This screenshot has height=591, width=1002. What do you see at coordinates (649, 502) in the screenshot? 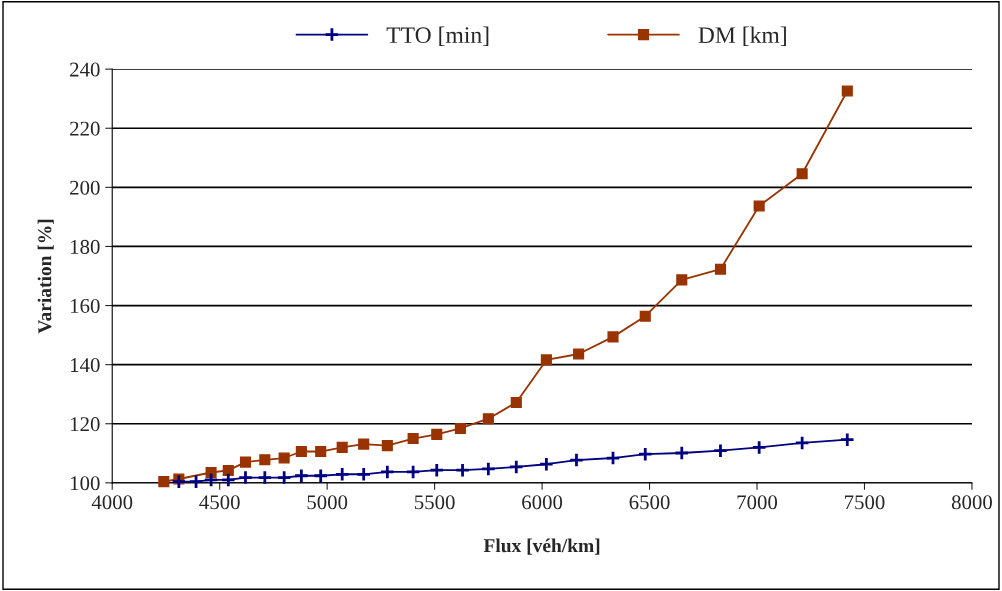
I see `x-tick-label: 6500` at bounding box center [649, 502].